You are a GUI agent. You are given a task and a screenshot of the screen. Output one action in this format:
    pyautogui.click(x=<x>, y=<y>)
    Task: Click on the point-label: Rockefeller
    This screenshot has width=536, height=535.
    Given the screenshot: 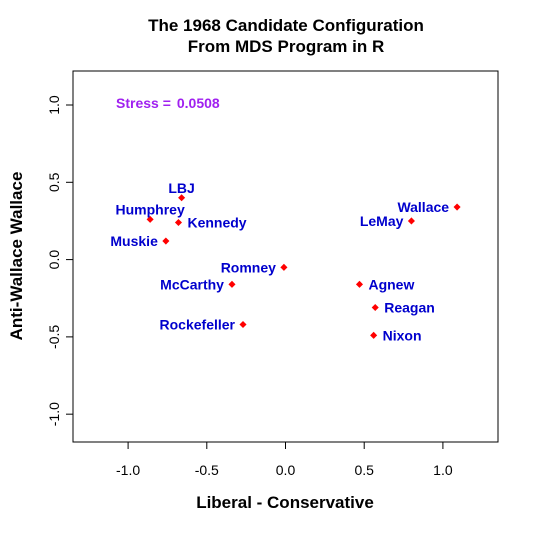 What is the action you would take?
    pyautogui.click(x=198, y=325)
    